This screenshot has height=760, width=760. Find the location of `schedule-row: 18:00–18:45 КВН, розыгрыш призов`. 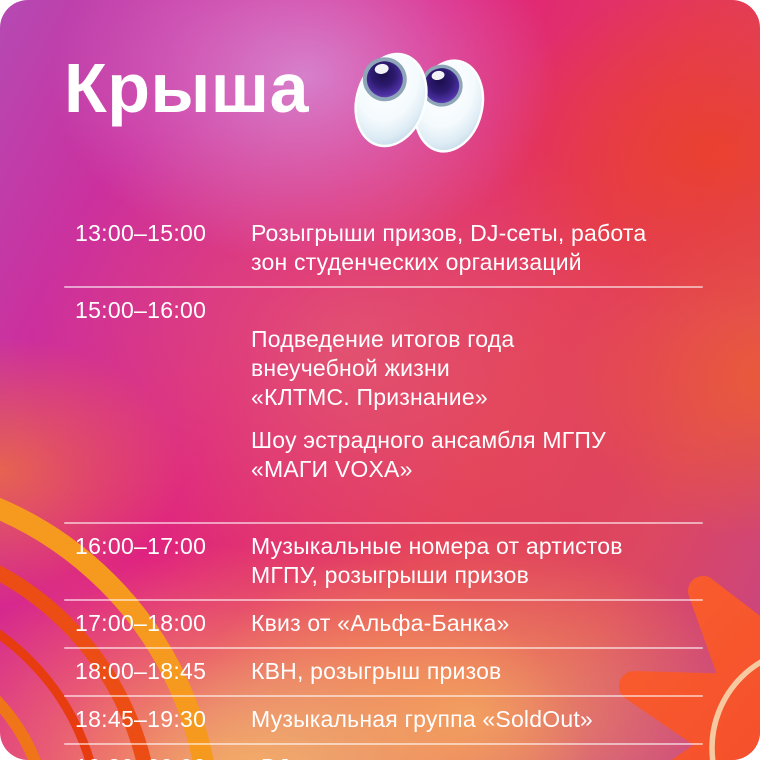

schedule-row: 18:00–18:45 КВН, розыгрыш призов is located at coordinates (383, 672).